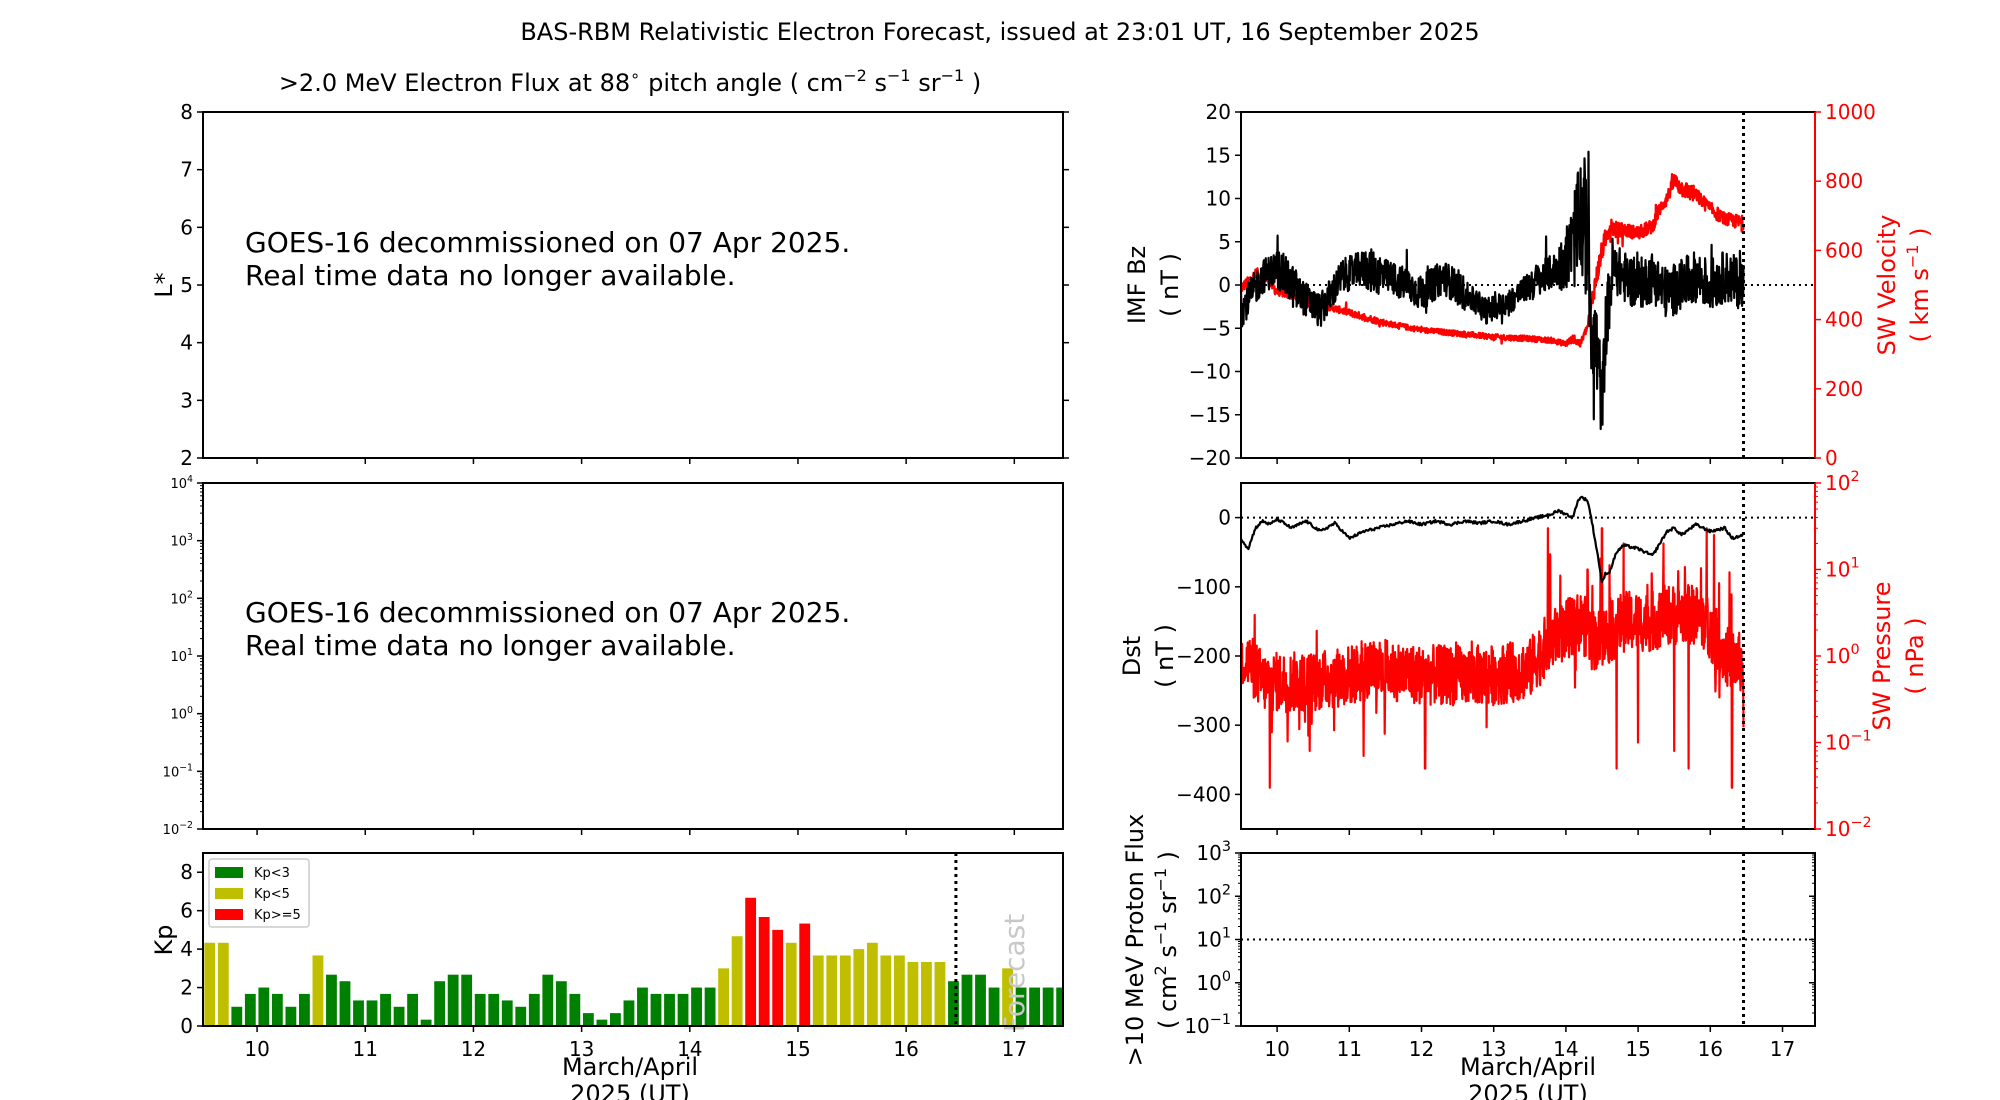  I want to click on y-tick-label: 10⁻², so click(1848, 828).